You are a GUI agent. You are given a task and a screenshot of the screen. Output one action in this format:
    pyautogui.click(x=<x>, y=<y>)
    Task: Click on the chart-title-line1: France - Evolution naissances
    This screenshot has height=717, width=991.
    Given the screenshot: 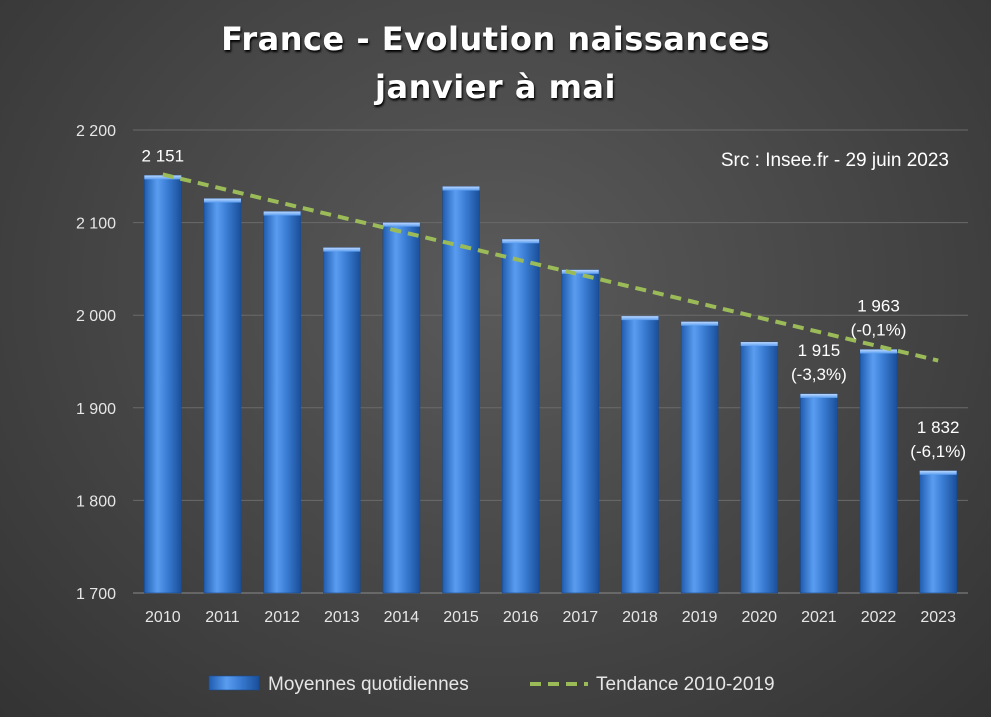 What is the action you would take?
    pyautogui.click(x=495, y=39)
    